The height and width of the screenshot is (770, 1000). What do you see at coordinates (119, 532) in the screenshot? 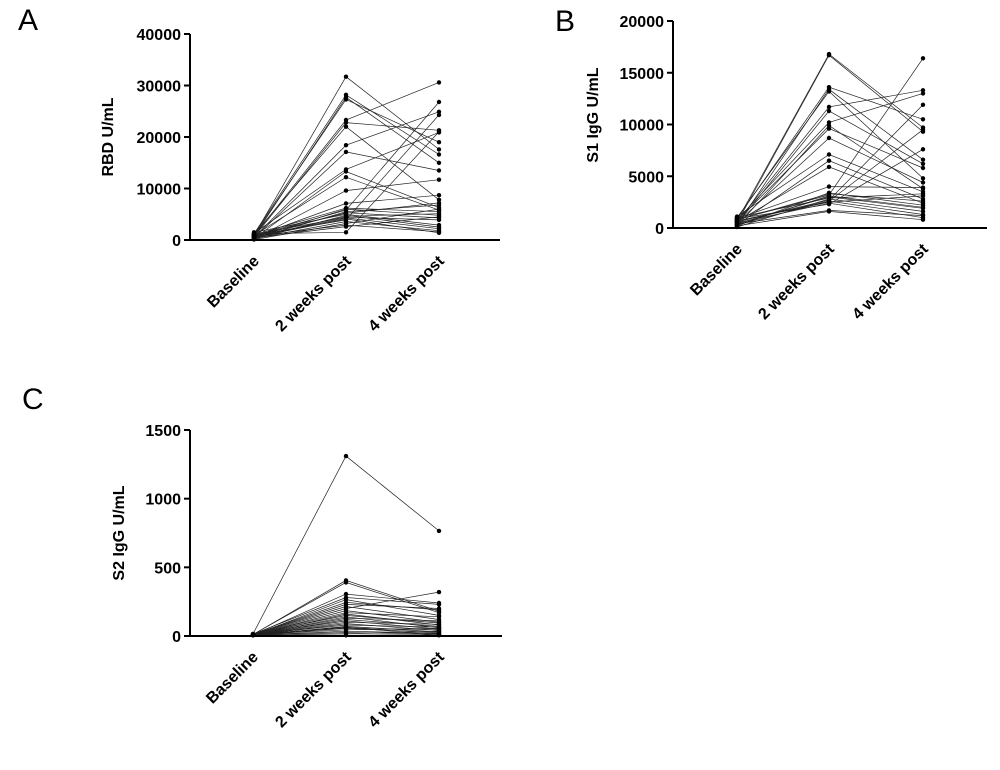
I see `y-axis-title: S2 IgG U/mL` at bounding box center [119, 532].